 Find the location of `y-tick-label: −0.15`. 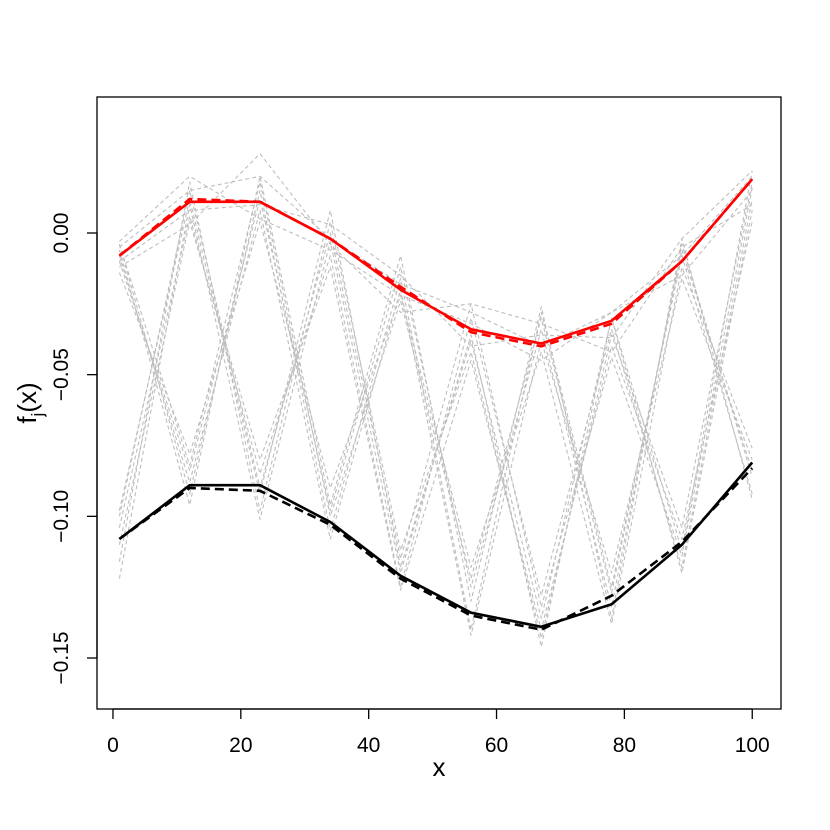

y-tick-label: −0.15 is located at coordinates (61, 657).